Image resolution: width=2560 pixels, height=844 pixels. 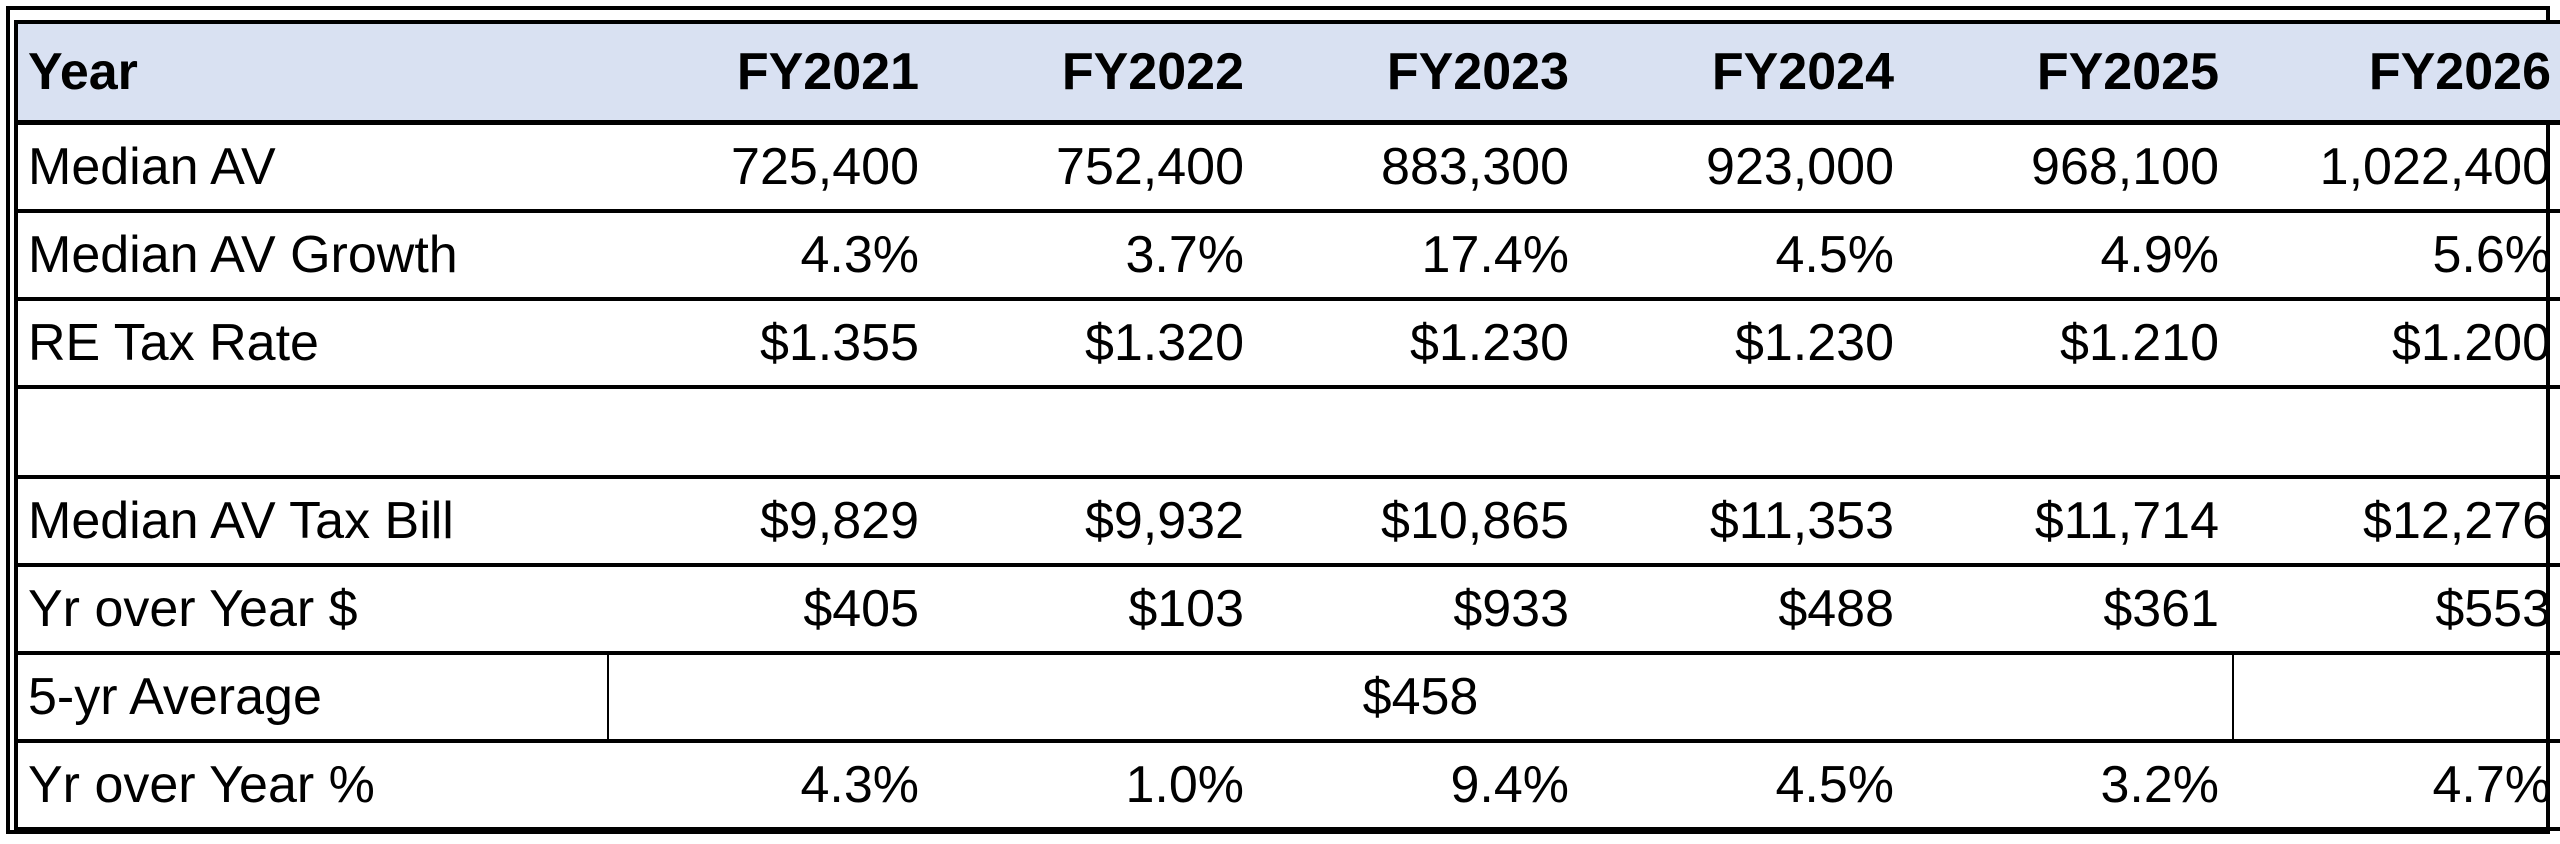 I want to click on cell-value: 3.2%, so click(x=2070, y=786).